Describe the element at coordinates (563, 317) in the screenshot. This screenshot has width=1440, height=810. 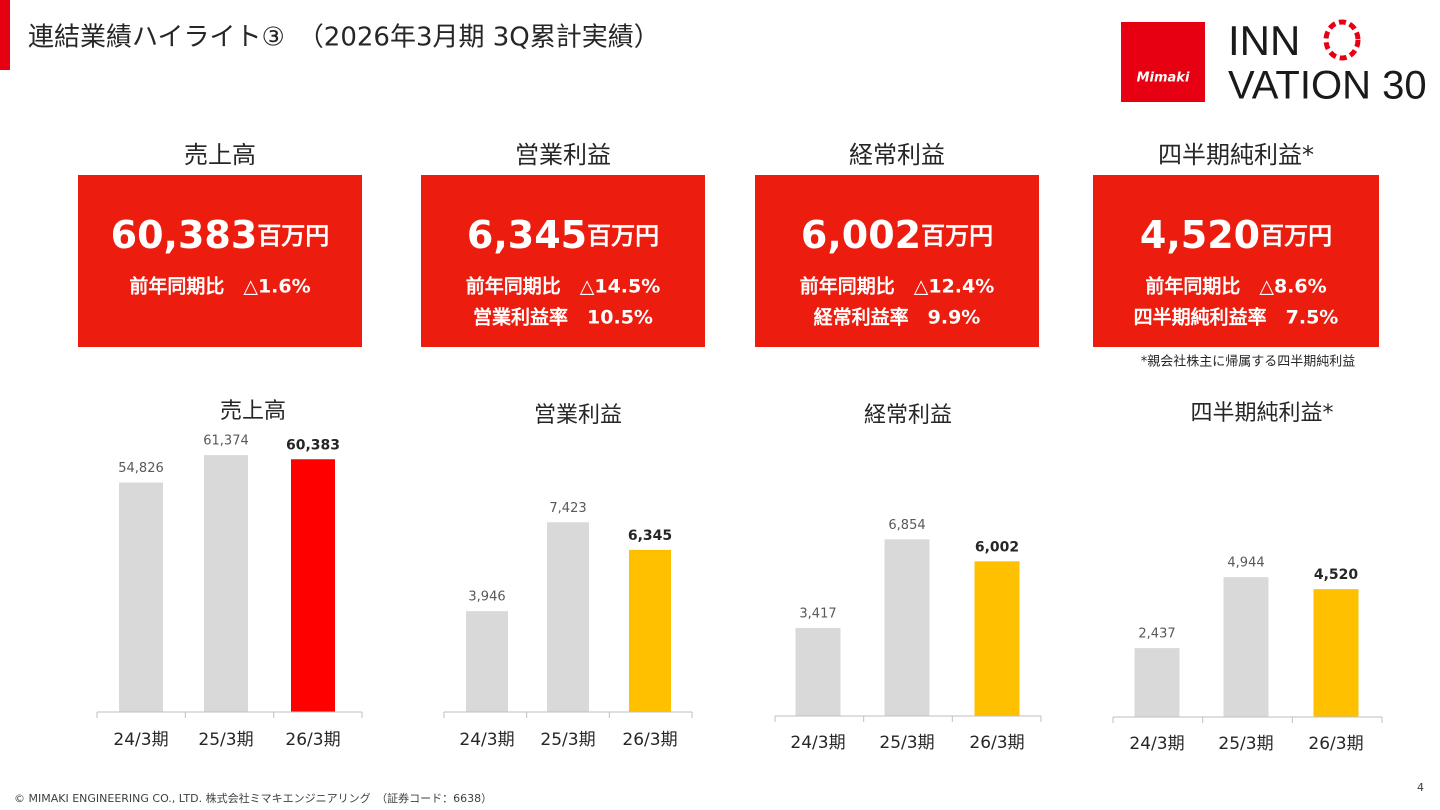
I see `kpi-detail: 営業利益率 10.5%` at that location.